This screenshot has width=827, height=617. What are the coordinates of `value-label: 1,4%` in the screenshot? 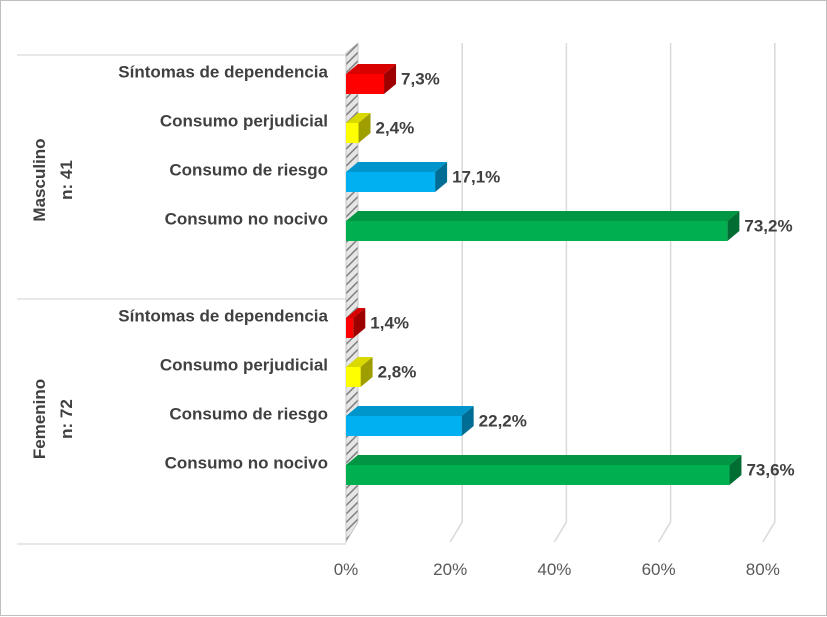 It's located at (389, 322).